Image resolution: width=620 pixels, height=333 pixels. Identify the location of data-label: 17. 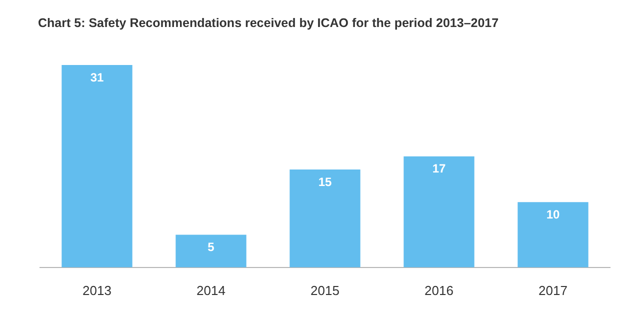
(439, 169).